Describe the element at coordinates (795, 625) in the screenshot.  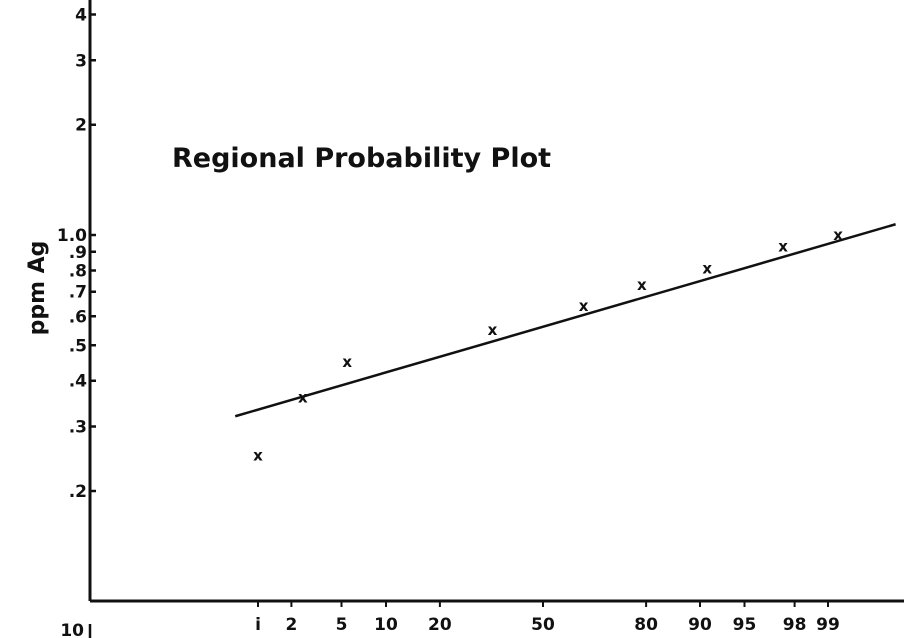
I see `x-tick-label: 98` at that location.